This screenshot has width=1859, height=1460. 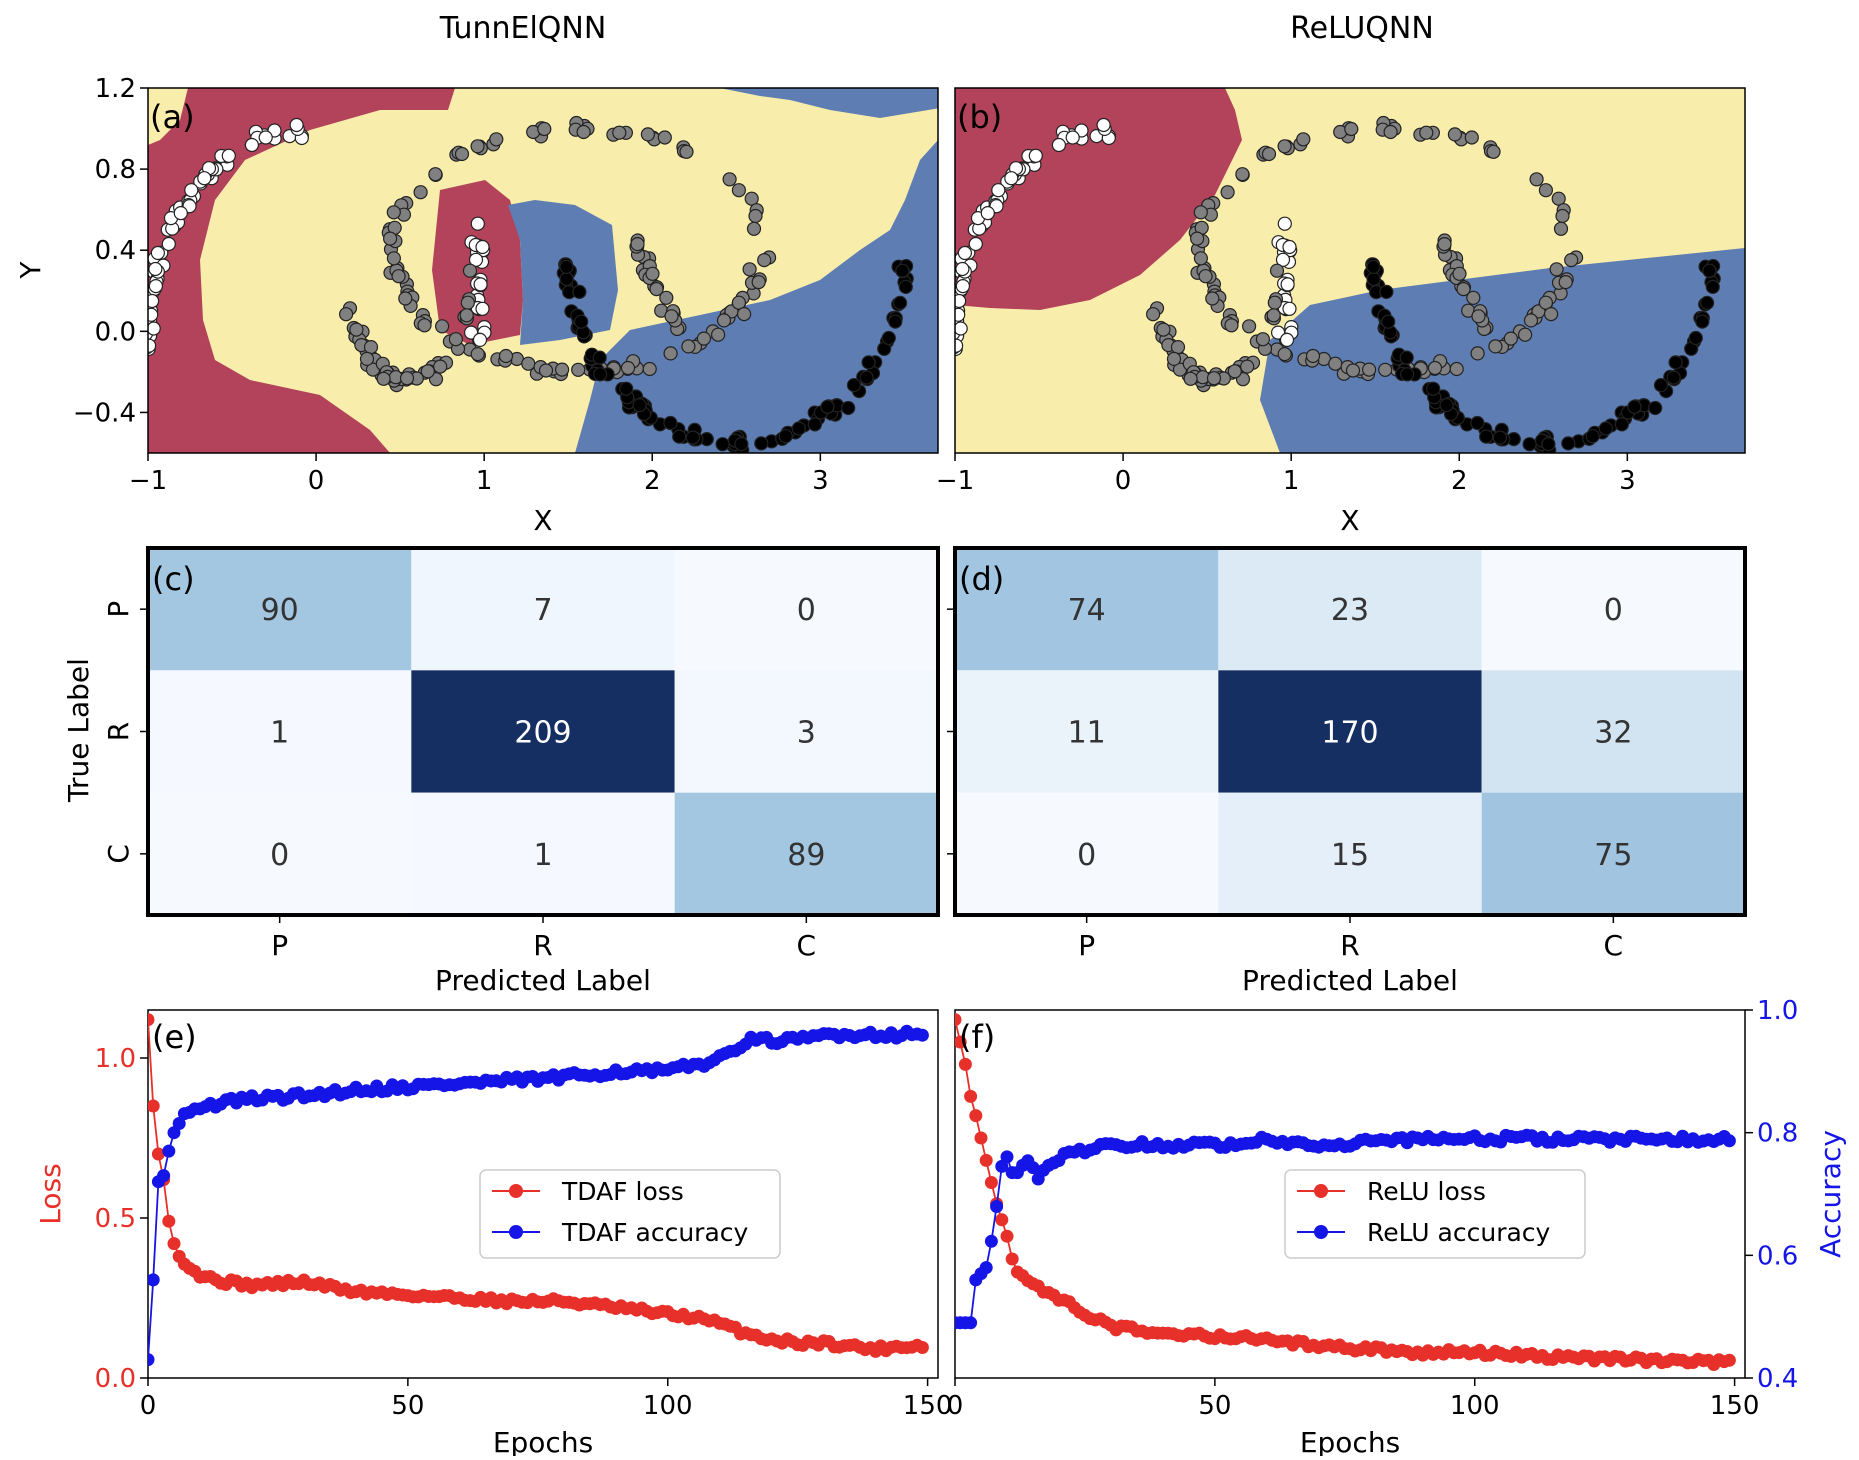 What do you see at coordinates (756, 296) in the screenshot?
I see `region-blue-a-right` at bounding box center [756, 296].